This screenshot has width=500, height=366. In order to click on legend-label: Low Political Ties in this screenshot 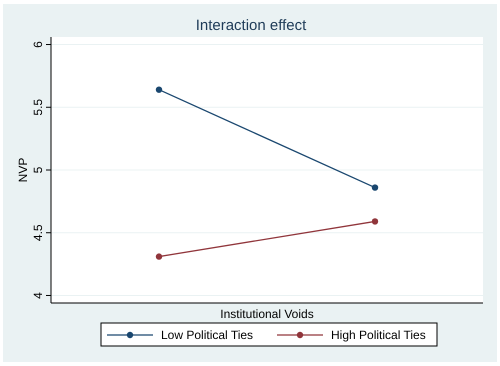, I will do `click(207, 335)`.